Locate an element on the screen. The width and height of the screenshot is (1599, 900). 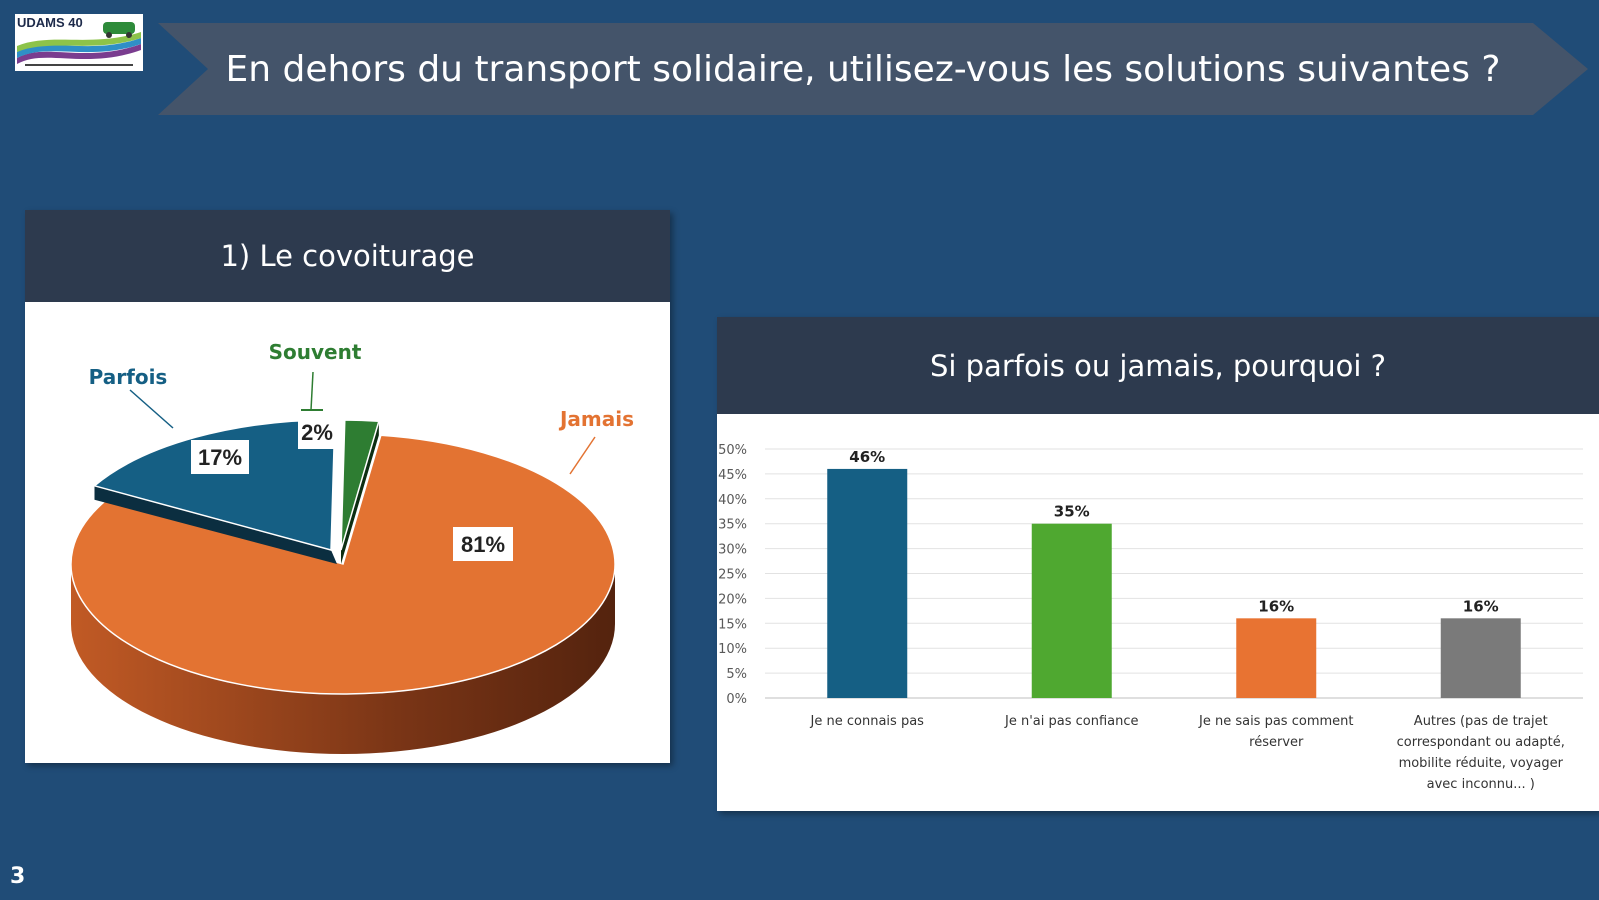
x-category-label-line: Autres (pas de trajet is located at coordinates (1481, 721).